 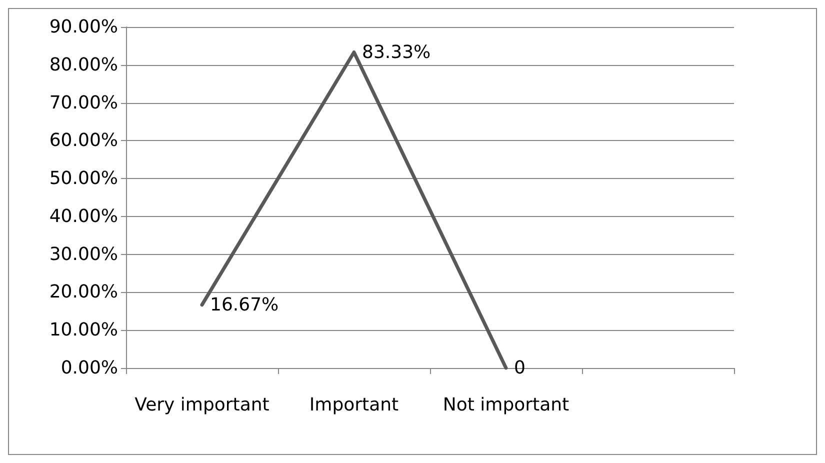 What do you see at coordinates (89, 368) in the screenshot?
I see `y-tick-label: 0.00%` at bounding box center [89, 368].